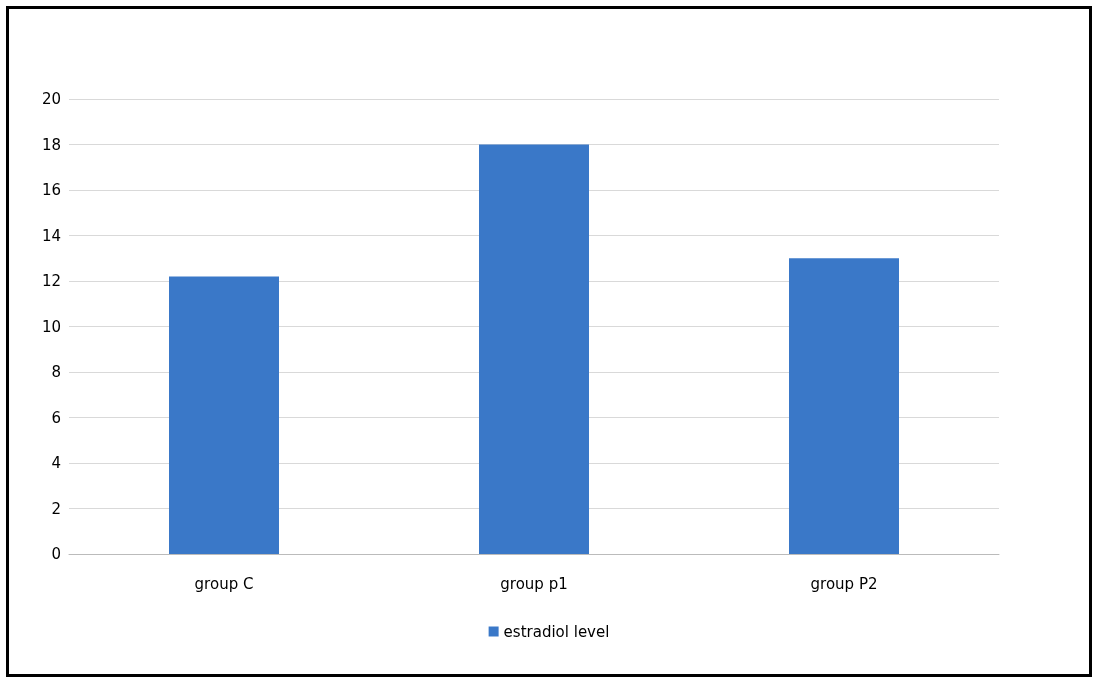 Image resolution: width=1104 pixels, height=687 pixels. I want to click on y-tick-label: 20, so click(51, 99).